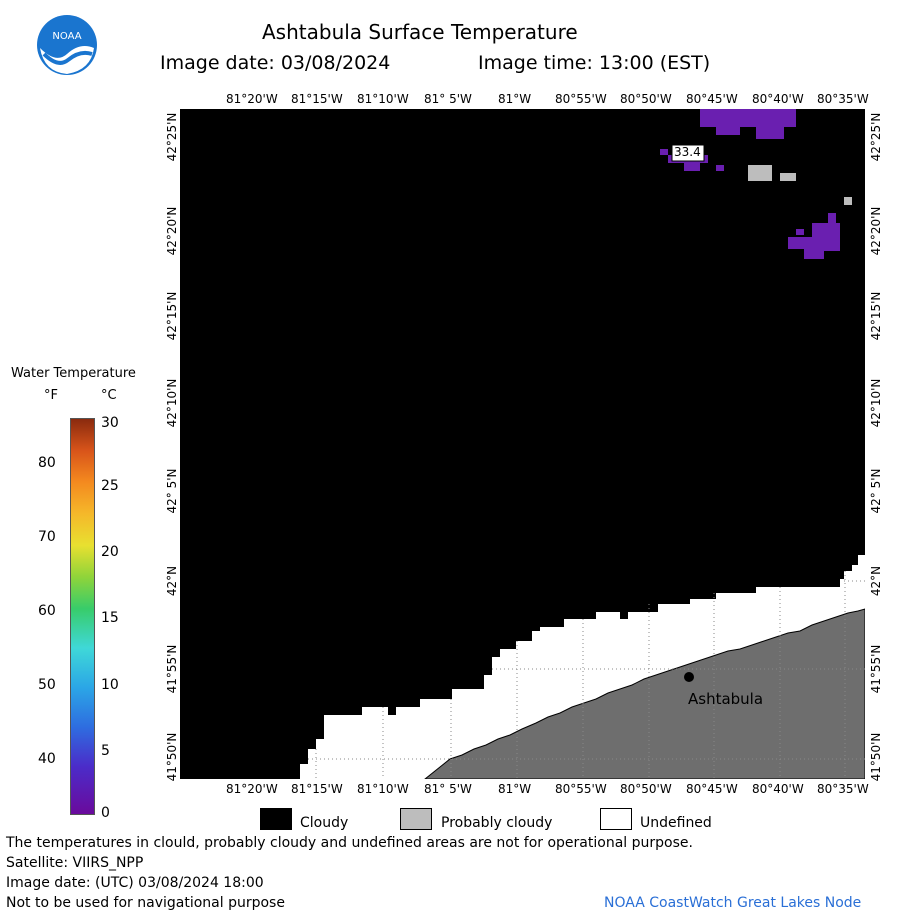  I want to click on legend-swatch-cloudy, so click(276, 819).